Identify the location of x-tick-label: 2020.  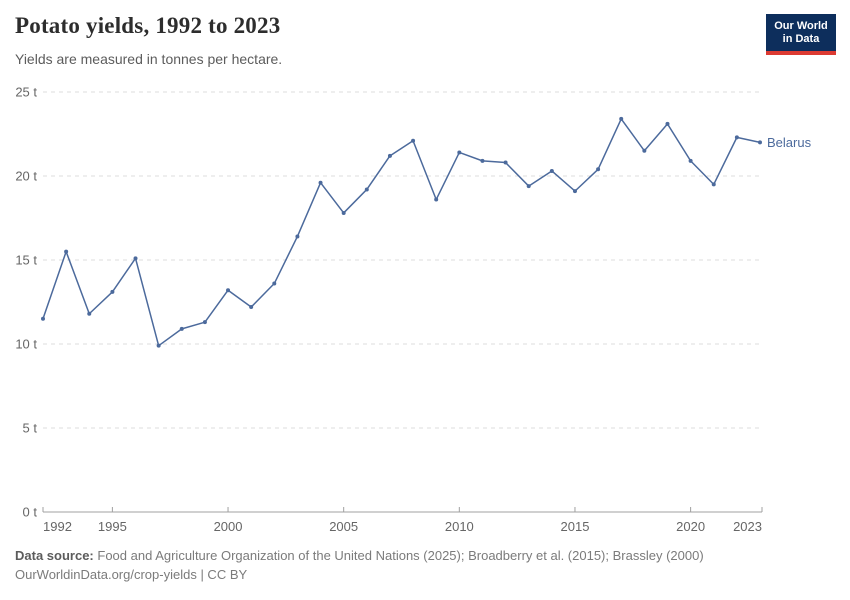
(690, 526).